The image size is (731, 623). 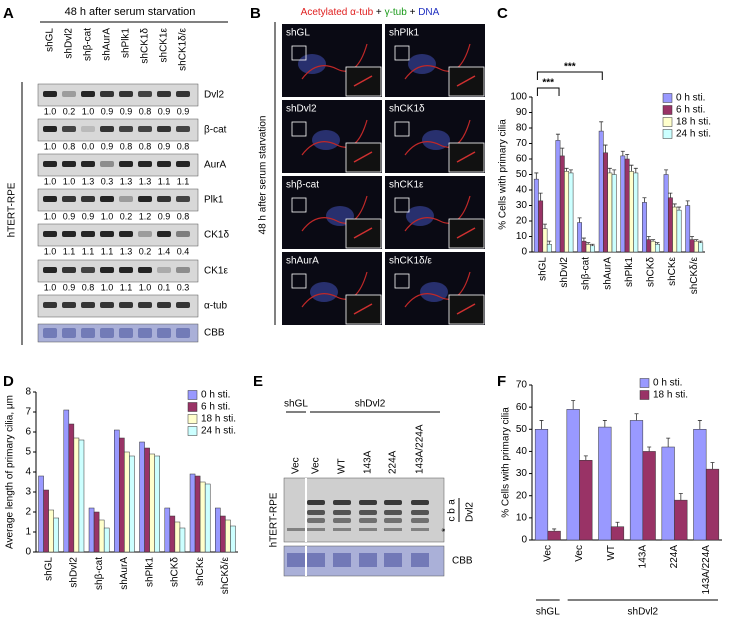 I want to click on cilia, so click(x=437, y=213).